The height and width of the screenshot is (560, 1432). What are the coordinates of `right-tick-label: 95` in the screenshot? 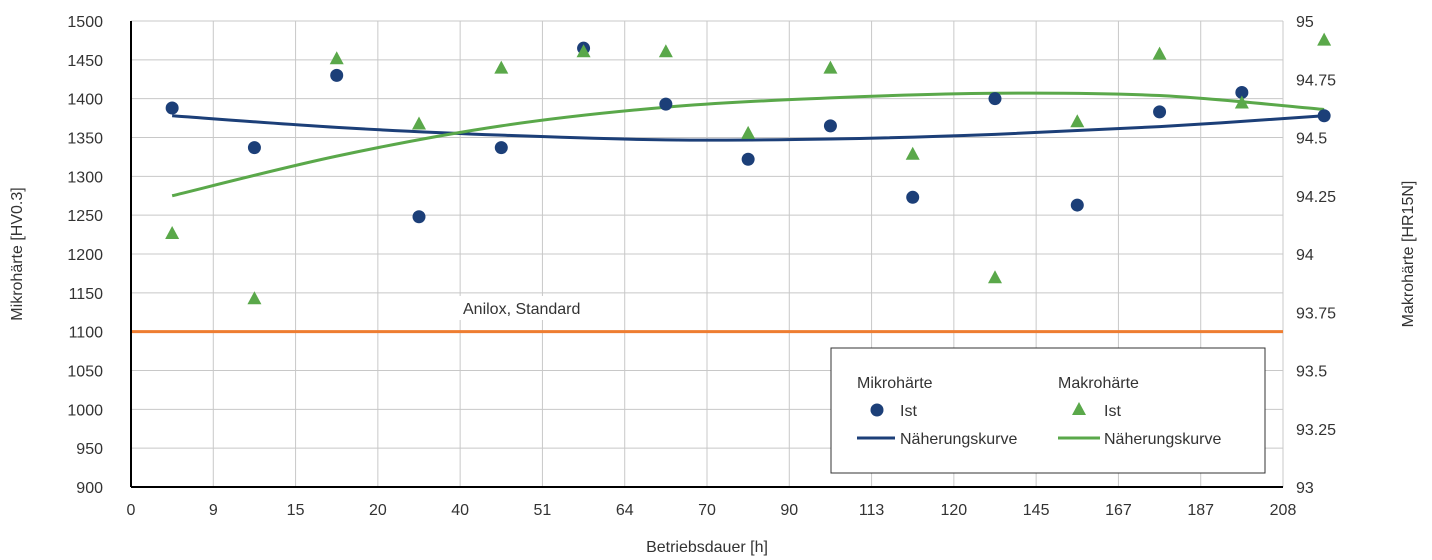 It's located at (1305, 22).